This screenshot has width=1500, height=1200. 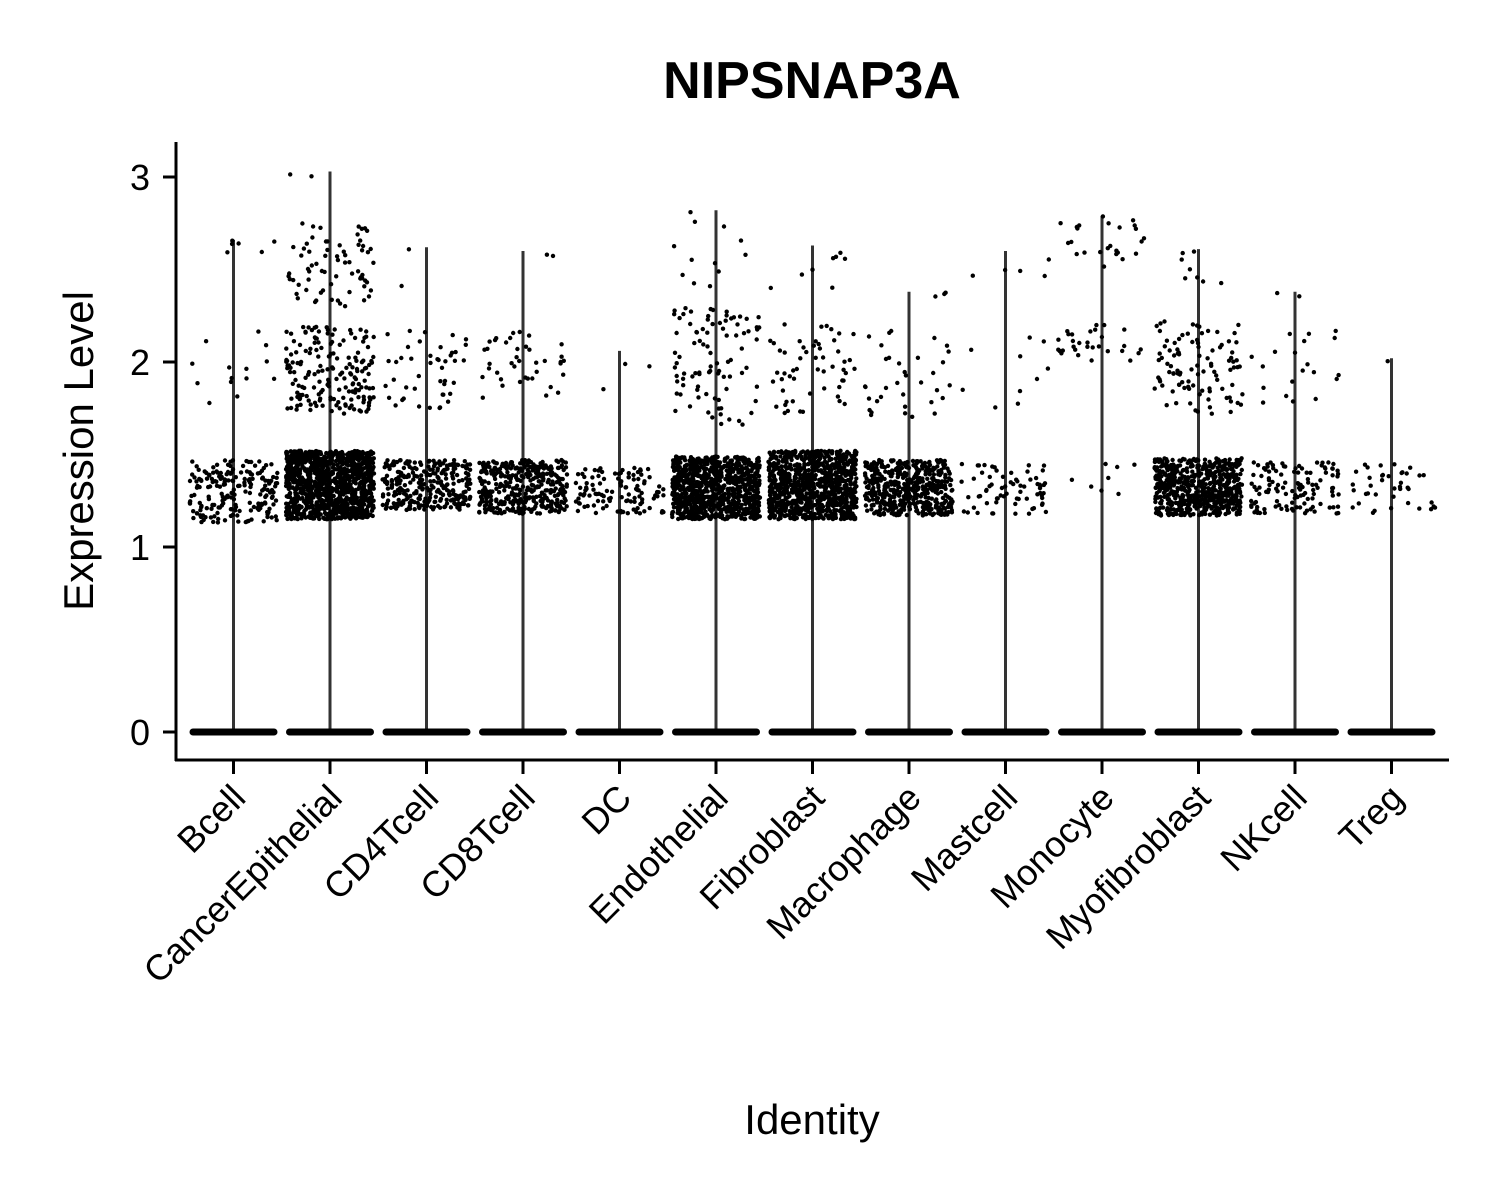 What do you see at coordinates (523, 732) in the screenshot?
I see `zero-points-CD8Tcell` at bounding box center [523, 732].